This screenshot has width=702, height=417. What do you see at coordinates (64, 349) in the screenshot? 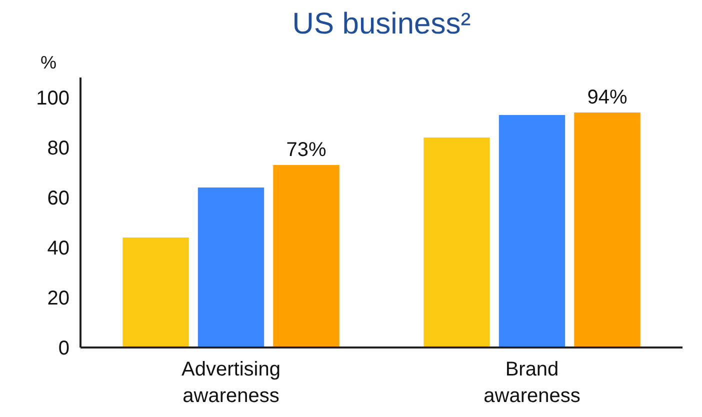
I see `y-tick-label: 0` at bounding box center [64, 349].